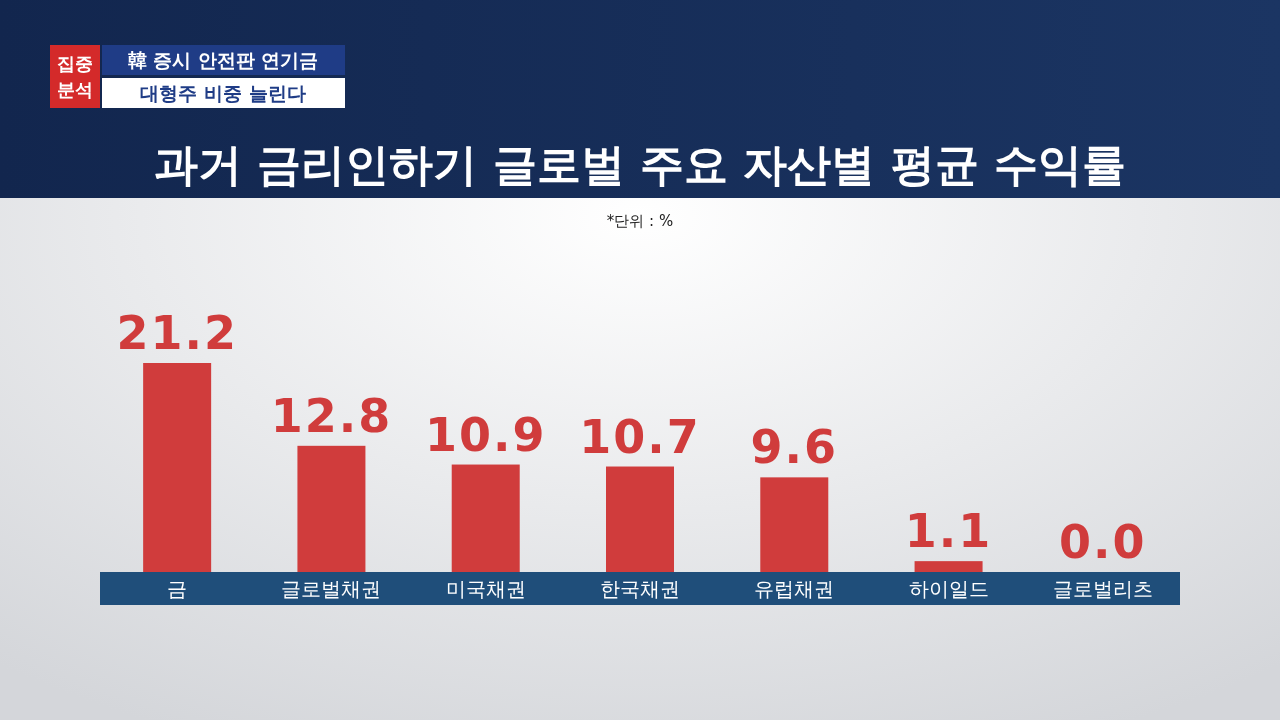  I want to click on x-tick-label: 유럽채권, so click(794, 589).